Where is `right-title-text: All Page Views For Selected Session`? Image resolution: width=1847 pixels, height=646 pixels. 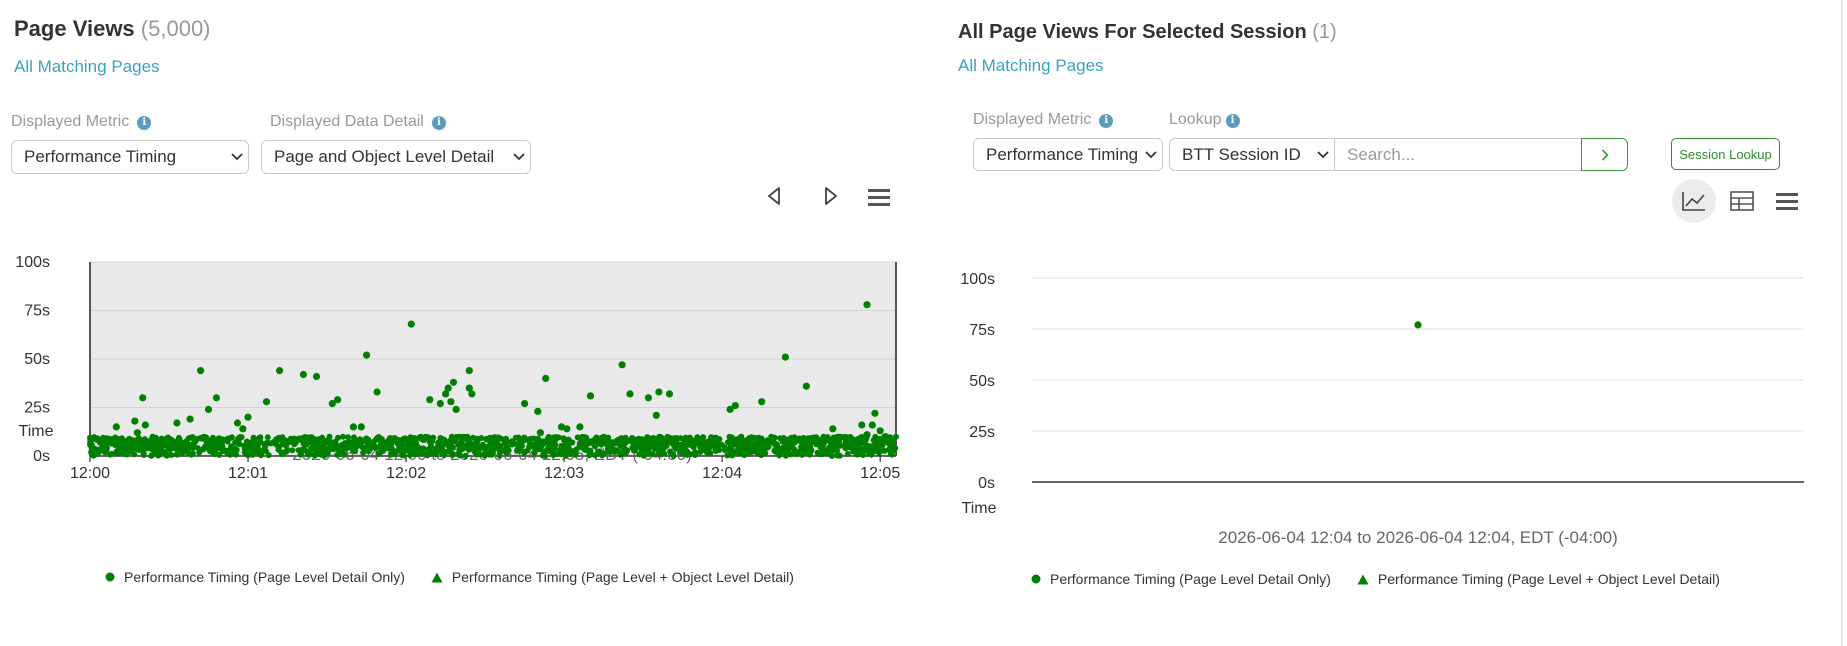 right-title-text: All Page Views For Selected Session is located at coordinates (1132, 32).